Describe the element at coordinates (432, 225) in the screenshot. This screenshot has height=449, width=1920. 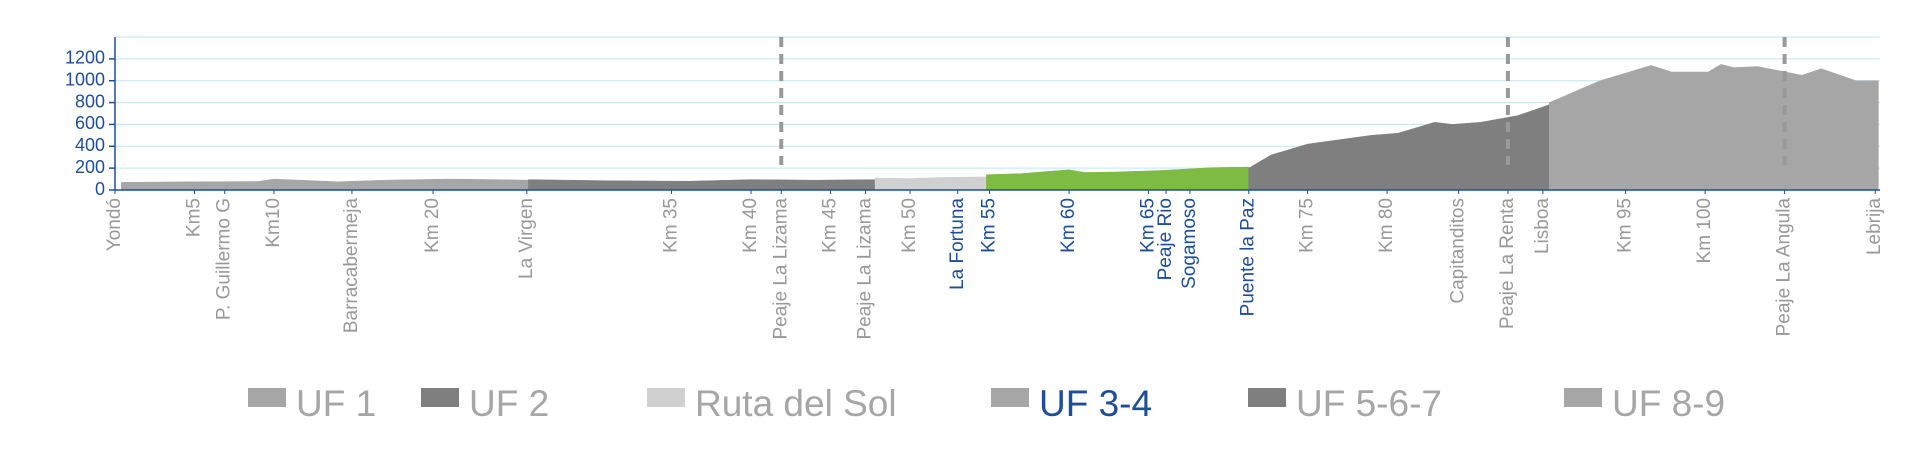
I see `x-tick-label: Km 20` at that location.